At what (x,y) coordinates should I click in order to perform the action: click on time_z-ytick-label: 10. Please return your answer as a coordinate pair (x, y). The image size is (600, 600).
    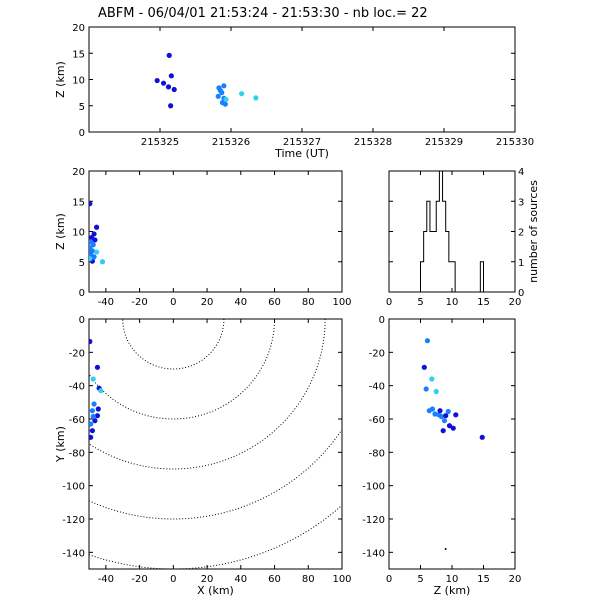
    Looking at the image, I should click on (78, 81).